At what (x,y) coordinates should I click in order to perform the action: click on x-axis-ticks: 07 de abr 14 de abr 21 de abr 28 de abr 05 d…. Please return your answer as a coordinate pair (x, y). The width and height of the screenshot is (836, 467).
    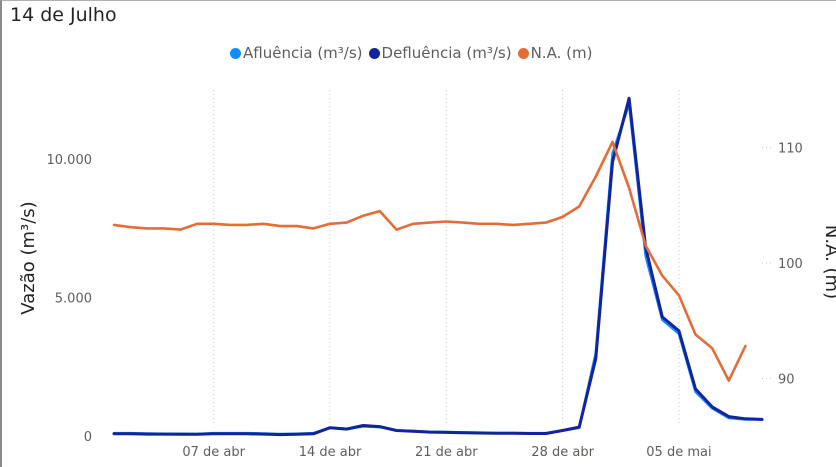
    Looking at the image, I should click on (446, 452).